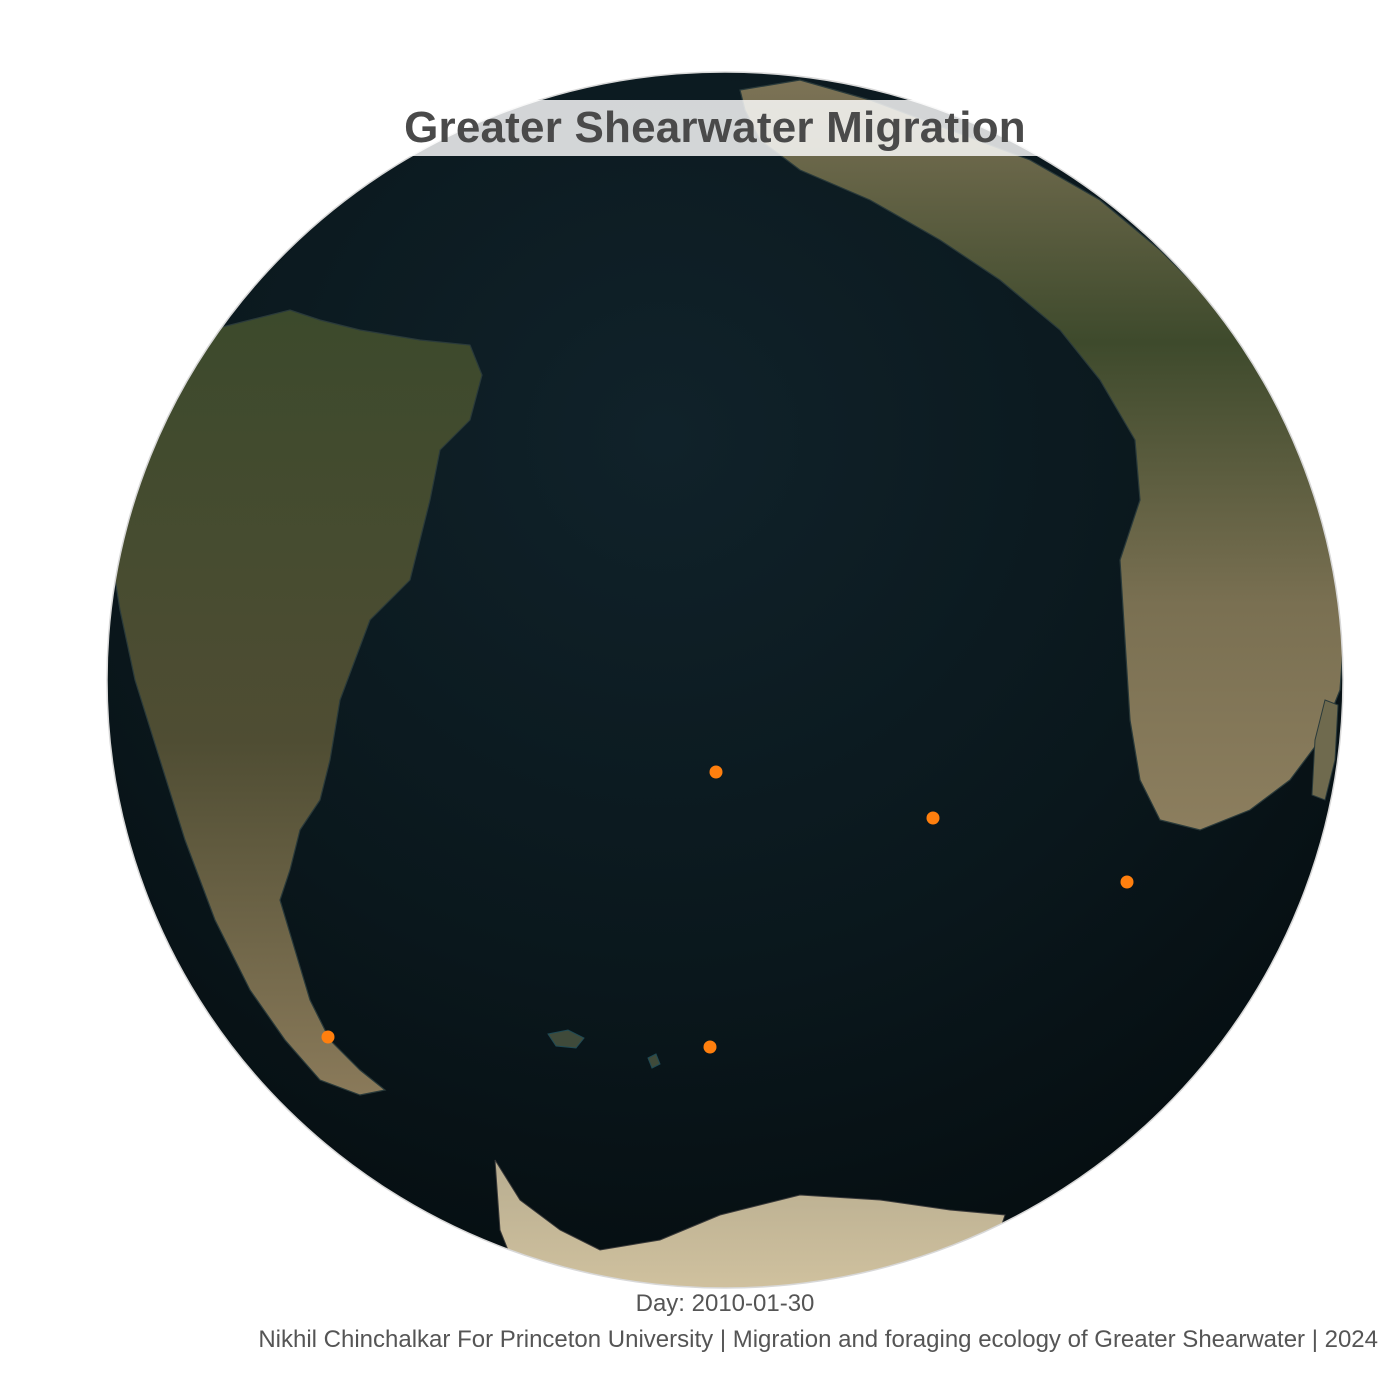 This screenshot has width=1400, height=1400. What do you see at coordinates (725, 1303) in the screenshot?
I see `day-label: Day: 2010-01-30` at bounding box center [725, 1303].